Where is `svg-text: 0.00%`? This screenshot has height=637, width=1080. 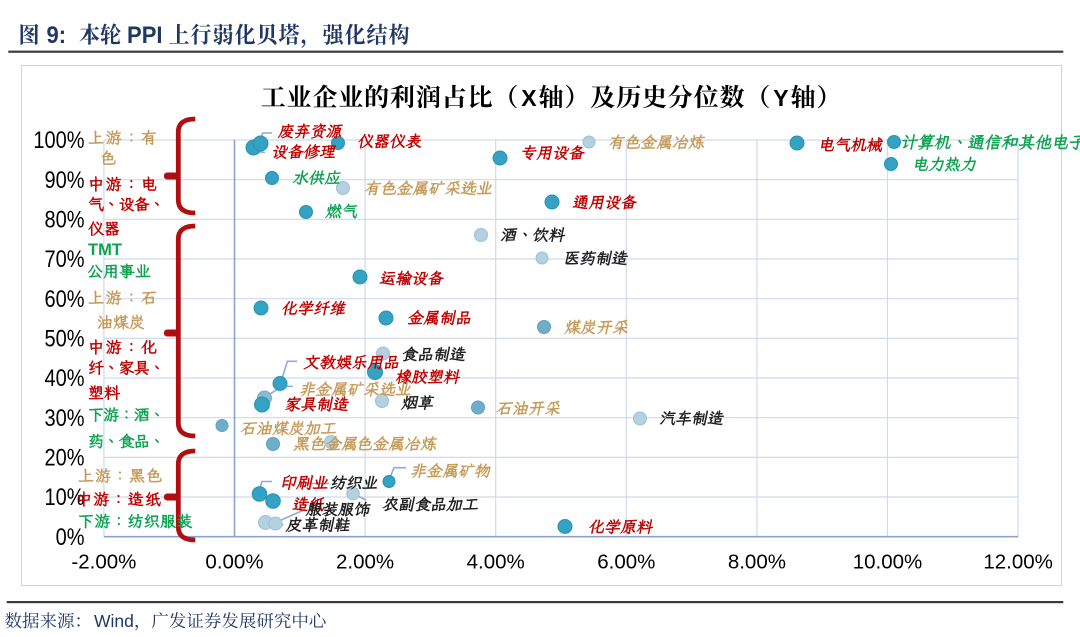
svg-text: 0.00% is located at coordinates (234, 562).